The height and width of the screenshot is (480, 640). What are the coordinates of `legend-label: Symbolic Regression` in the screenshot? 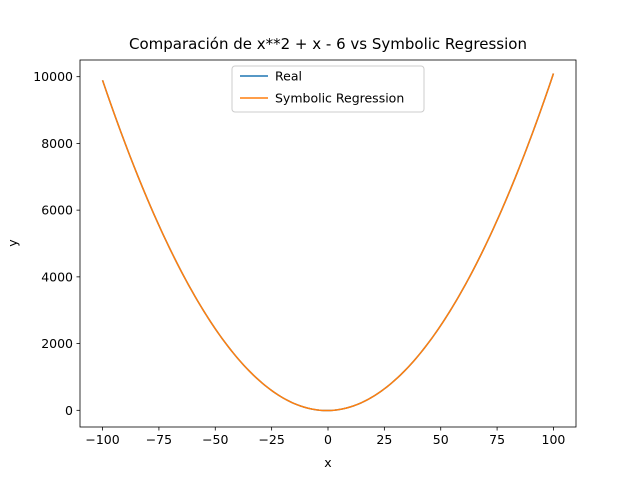 It's located at (339, 98).